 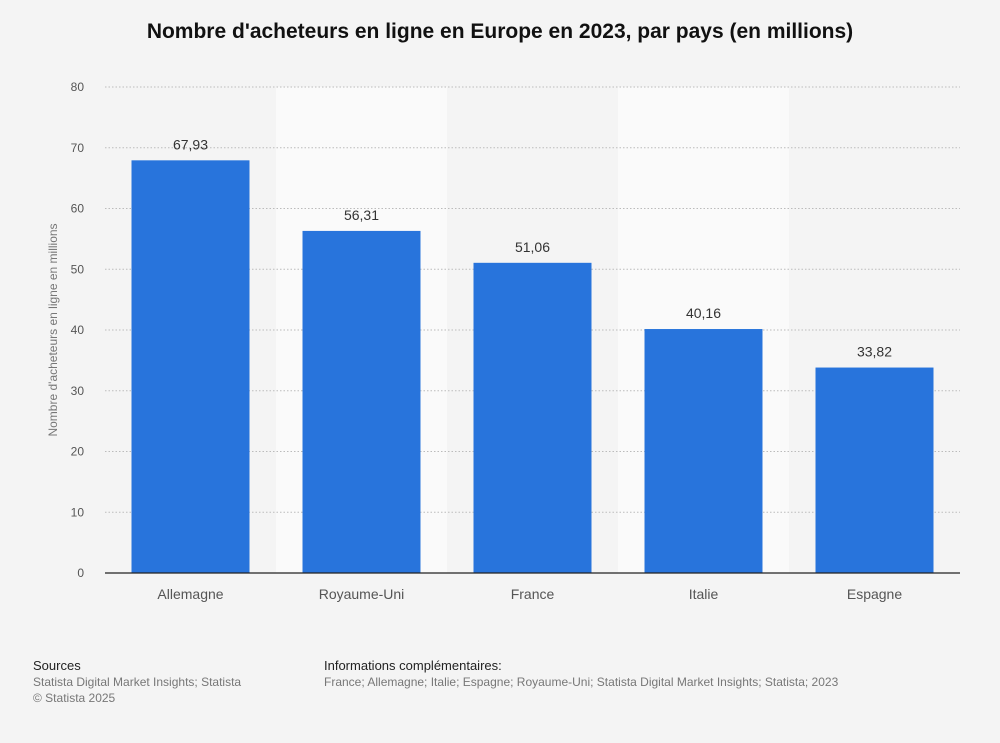 What do you see at coordinates (78, 87) in the screenshot?
I see `y-tick-label: 80` at bounding box center [78, 87].